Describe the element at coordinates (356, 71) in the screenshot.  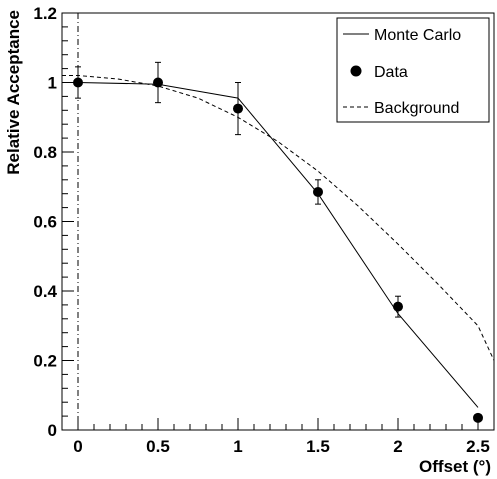
I see `legend-marker-data` at that location.